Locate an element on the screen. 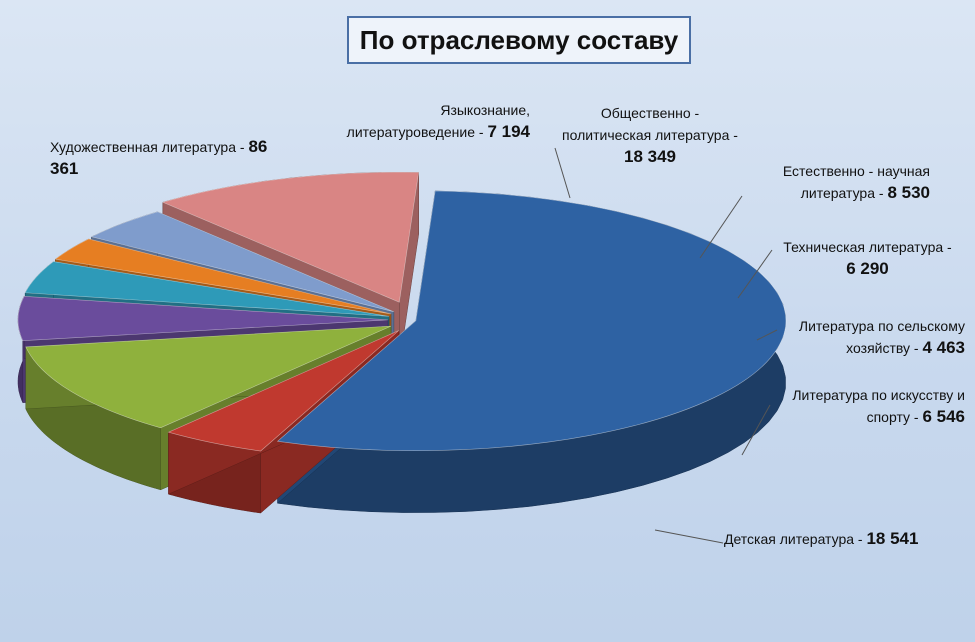  label-science: Естественно - научная литература - 8 530 is located at coordinates (835, 182).